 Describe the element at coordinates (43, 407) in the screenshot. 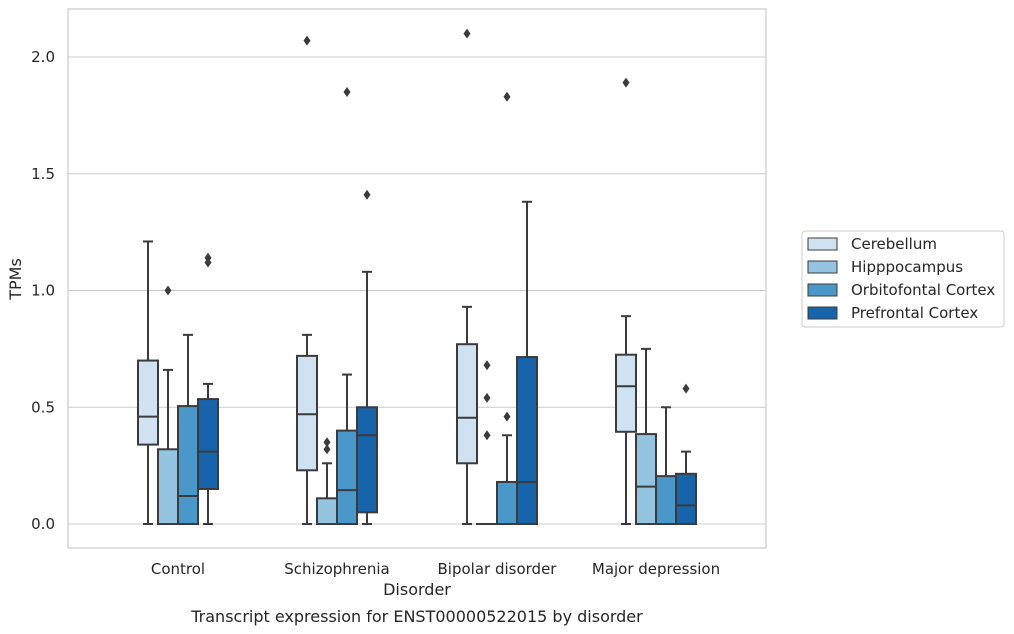

I see `y-tick-label: 0.5` at that location.